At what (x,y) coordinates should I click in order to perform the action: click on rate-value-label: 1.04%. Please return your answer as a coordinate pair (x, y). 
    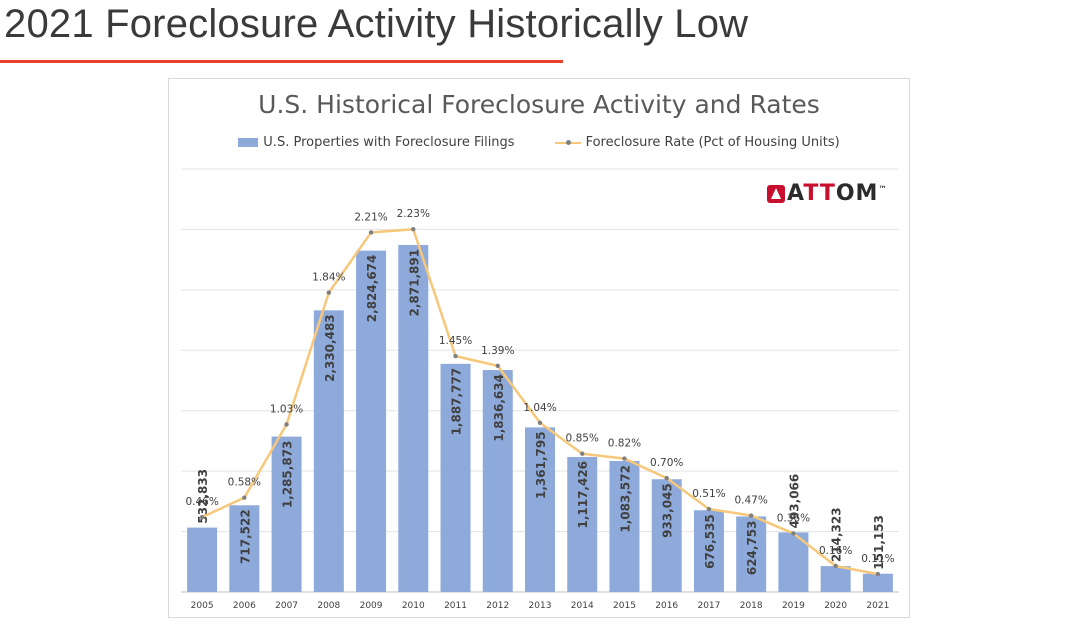
    Looking at the image, I should click on (539, 408).